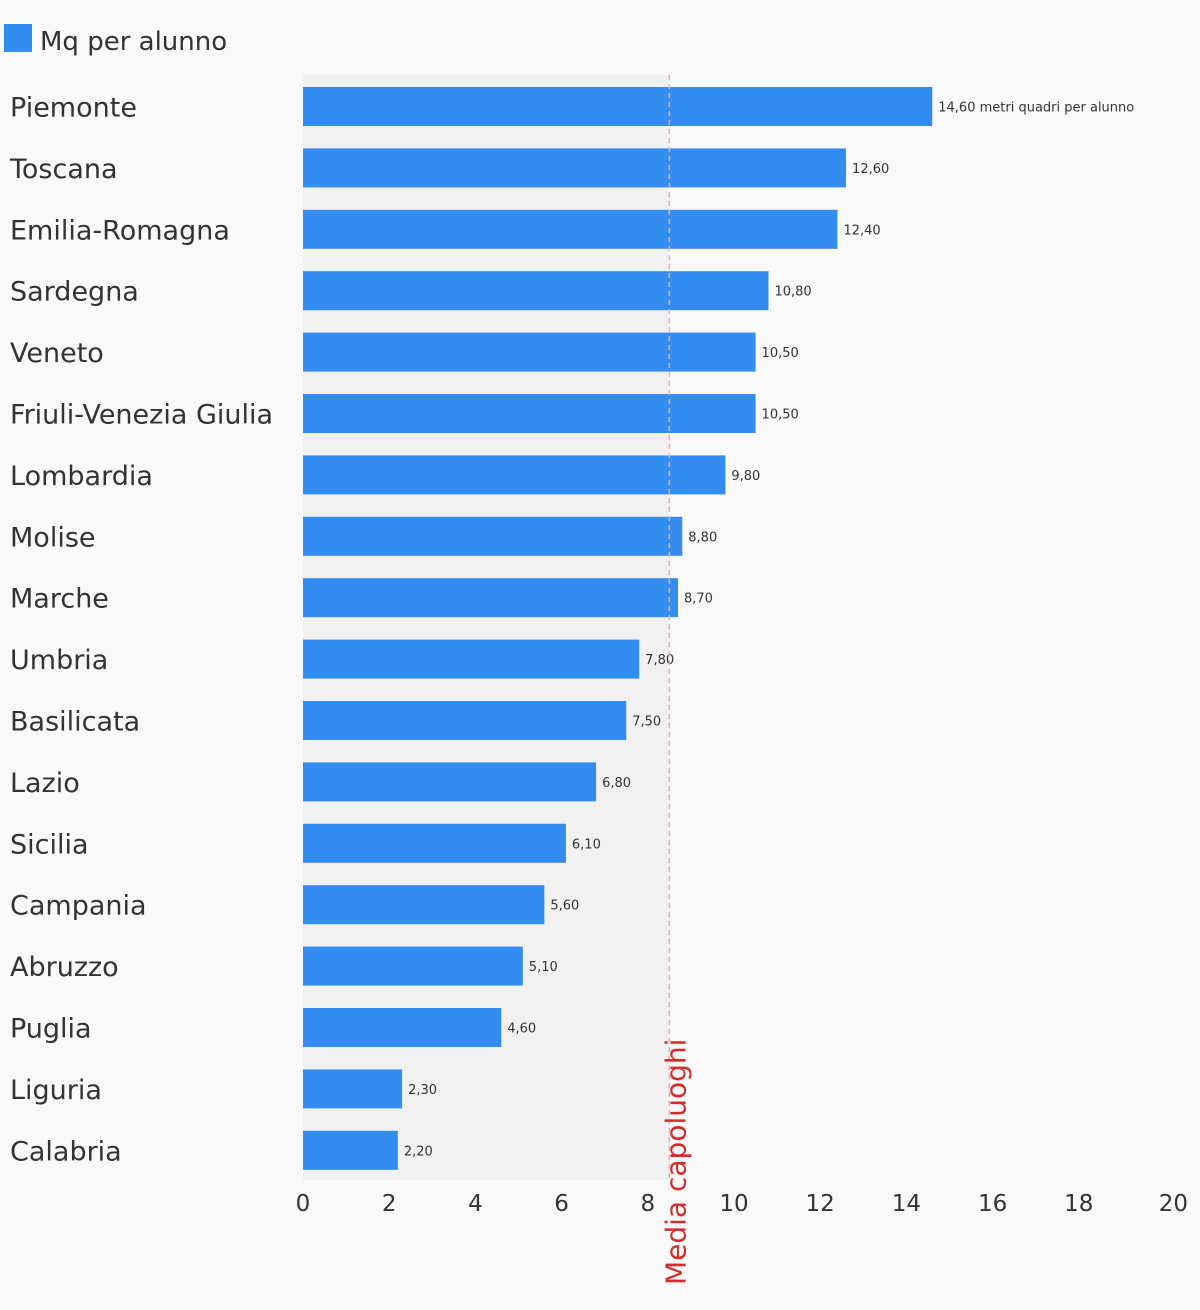  Describe the element at coordinates (861, 230) in the screenshot. I see `data-label: 12,40` at that location.